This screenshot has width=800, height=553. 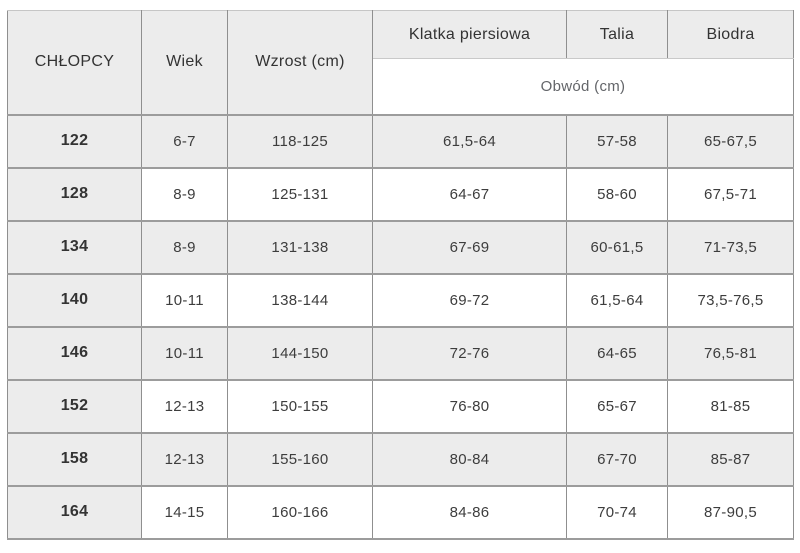 What do you see at coordinates (730, 459) in the screenshot?
I see `hips-cell: 85-87` at bounding box center [730, 459].